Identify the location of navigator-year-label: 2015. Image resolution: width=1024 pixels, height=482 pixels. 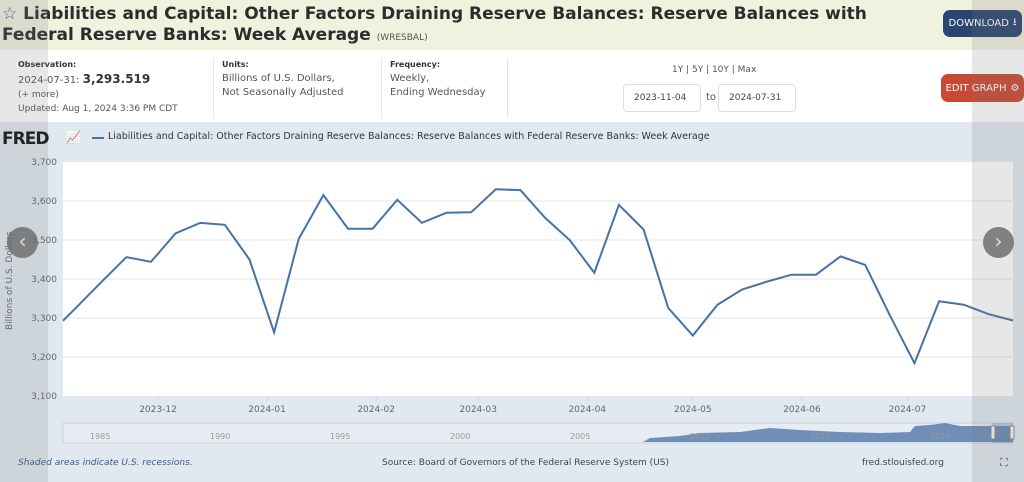
(820, 436).